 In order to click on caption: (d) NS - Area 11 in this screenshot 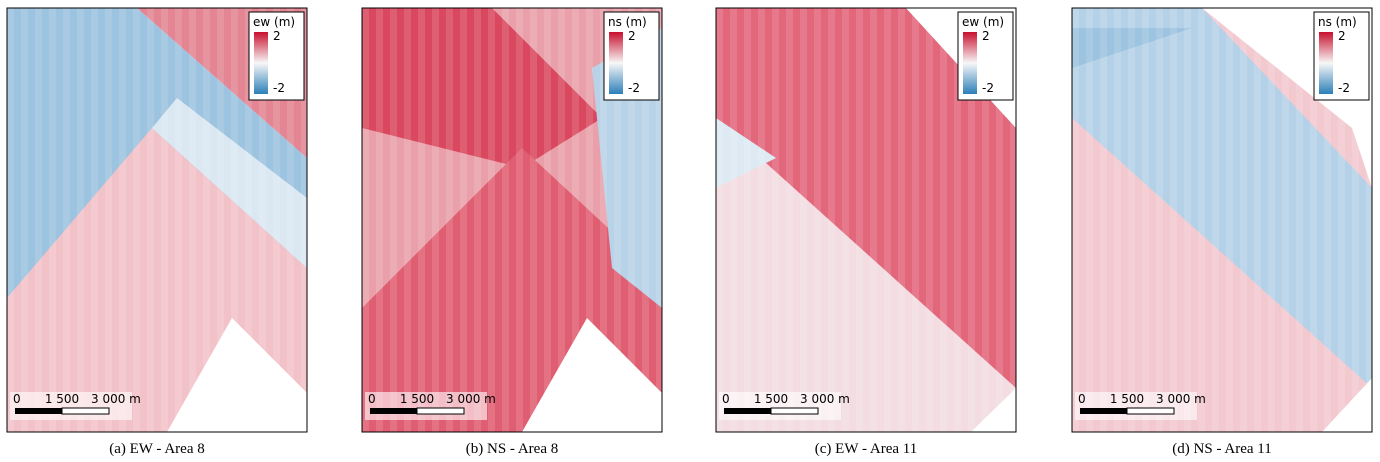, I will do `click(1221, 449)`.